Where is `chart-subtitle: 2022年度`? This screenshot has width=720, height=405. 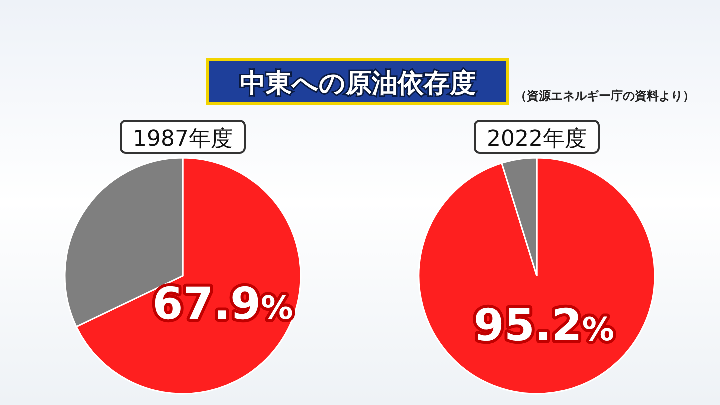
chart-subtitle: 2022年度 is located at coordinates (537, 139).